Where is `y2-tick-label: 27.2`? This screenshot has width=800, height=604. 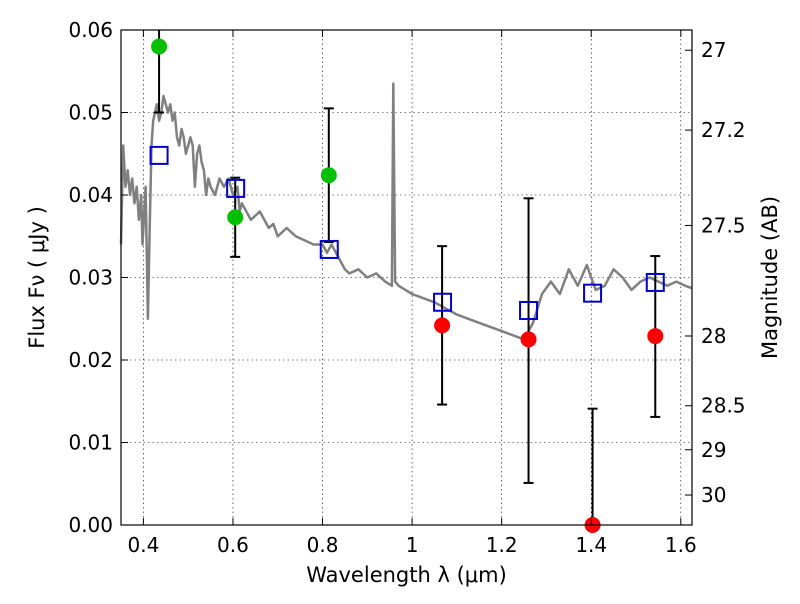
y2-tick-label: 27.2 is located at coordinates (723, 130).